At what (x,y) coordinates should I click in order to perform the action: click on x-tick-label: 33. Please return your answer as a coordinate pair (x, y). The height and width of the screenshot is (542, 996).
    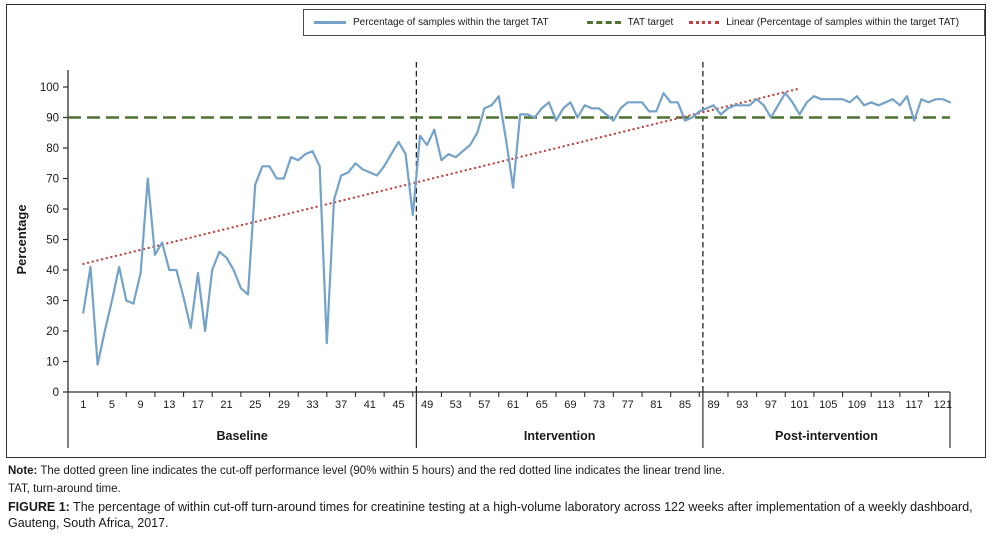
    Looking at the image, I should click on (312, 405).